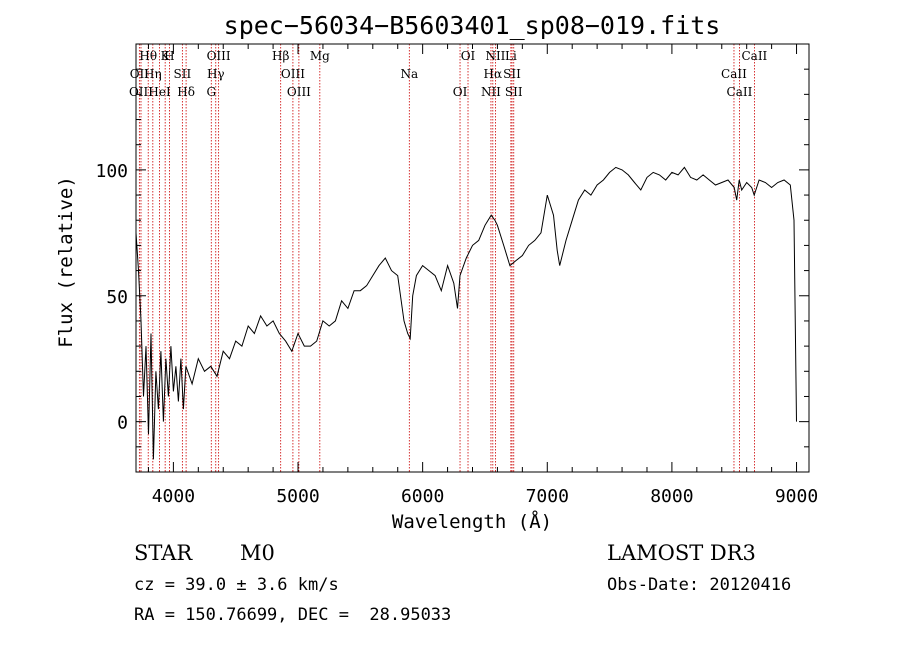  I want to click on x-axis-label: Wavelength (Å), so click(472, 521).